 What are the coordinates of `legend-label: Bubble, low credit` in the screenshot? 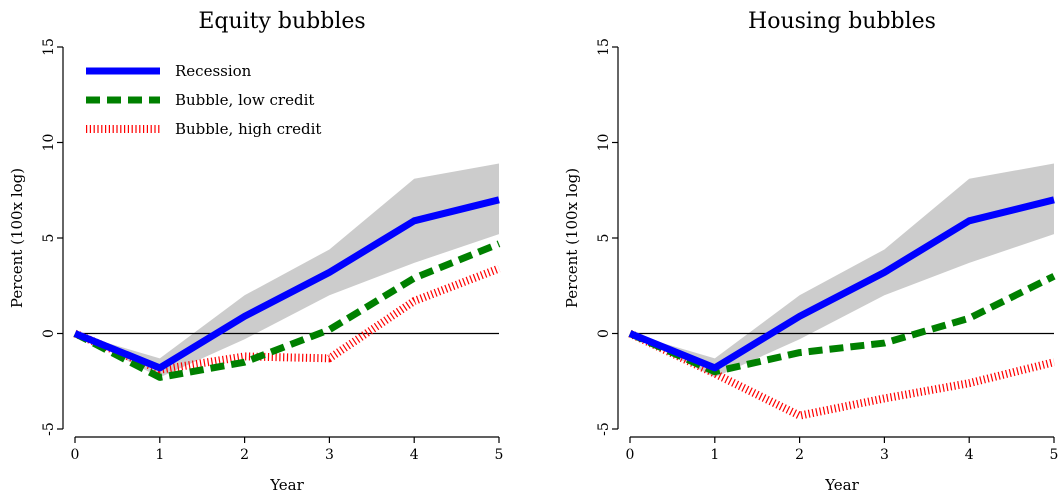 It's located at (244, 100).